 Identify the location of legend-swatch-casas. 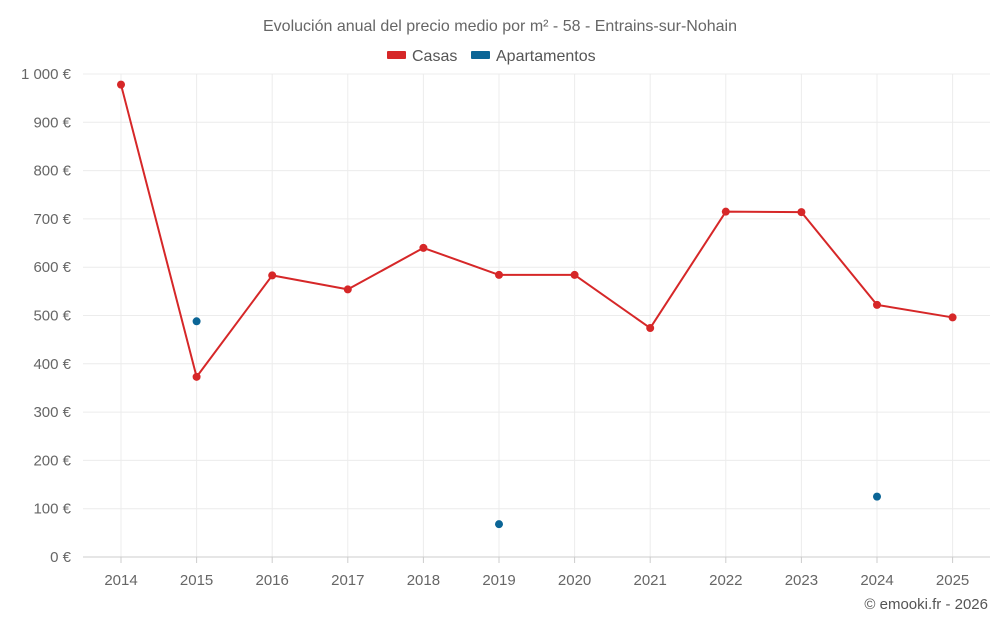
(396, 55).